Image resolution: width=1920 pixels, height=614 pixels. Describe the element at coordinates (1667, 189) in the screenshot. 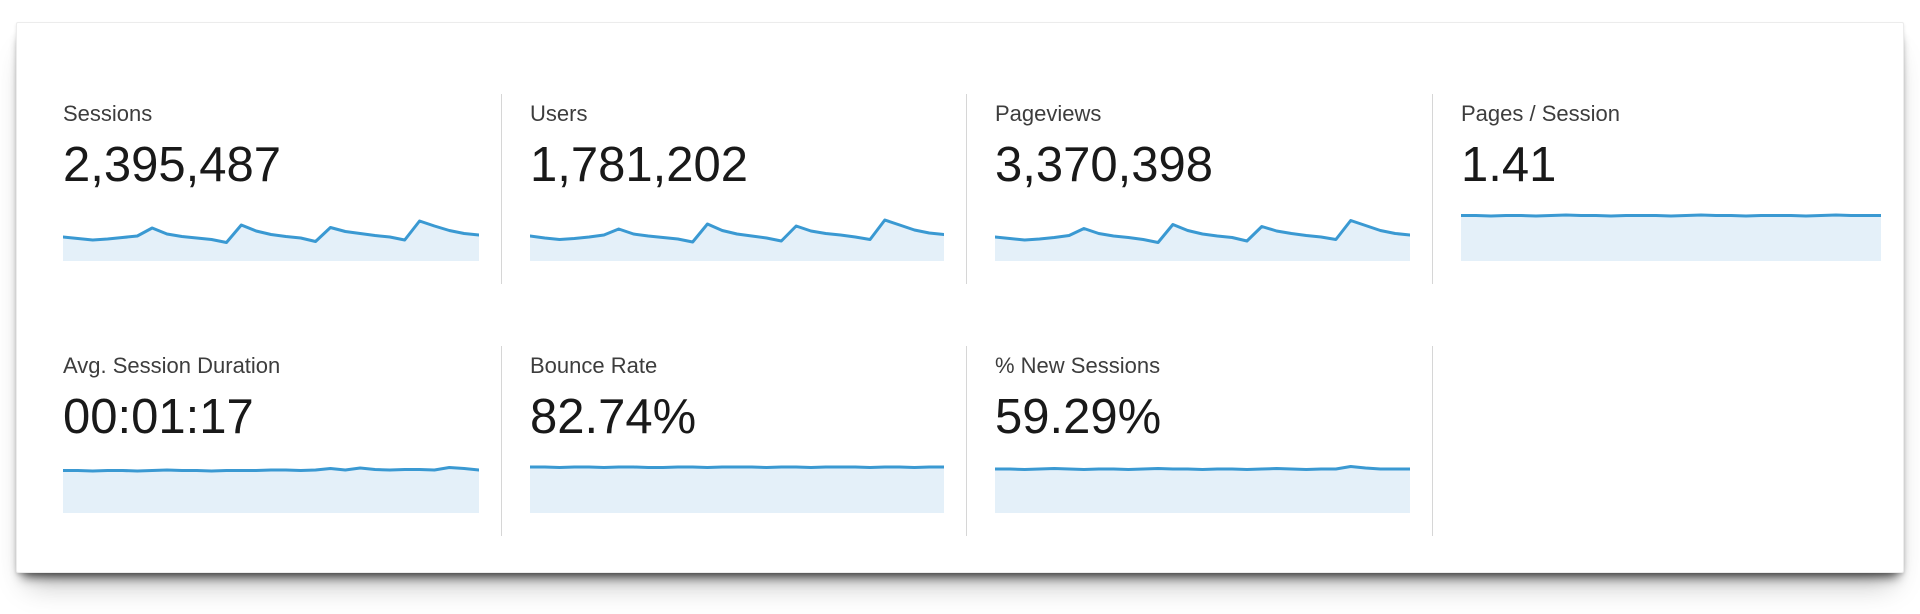

I see `metric-card-pages-per-session: Pages / Session 1.41` at that location.